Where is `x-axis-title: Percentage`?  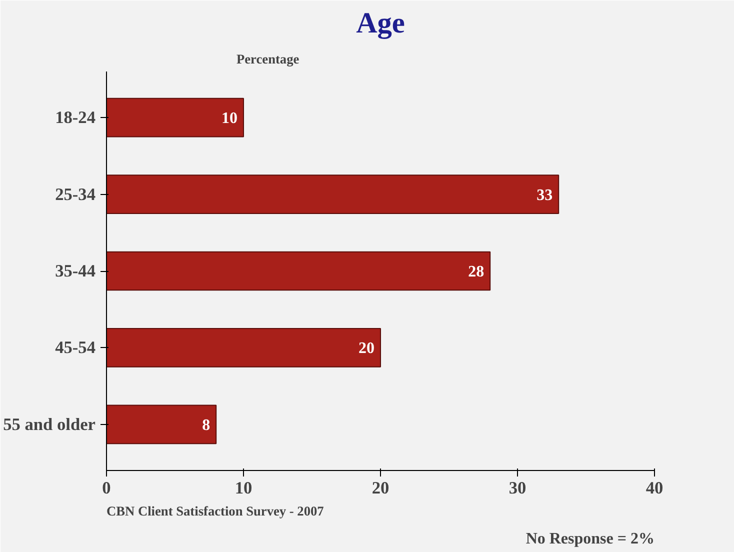
x-axis-title: Percentage is located at coordinates (268, 59).